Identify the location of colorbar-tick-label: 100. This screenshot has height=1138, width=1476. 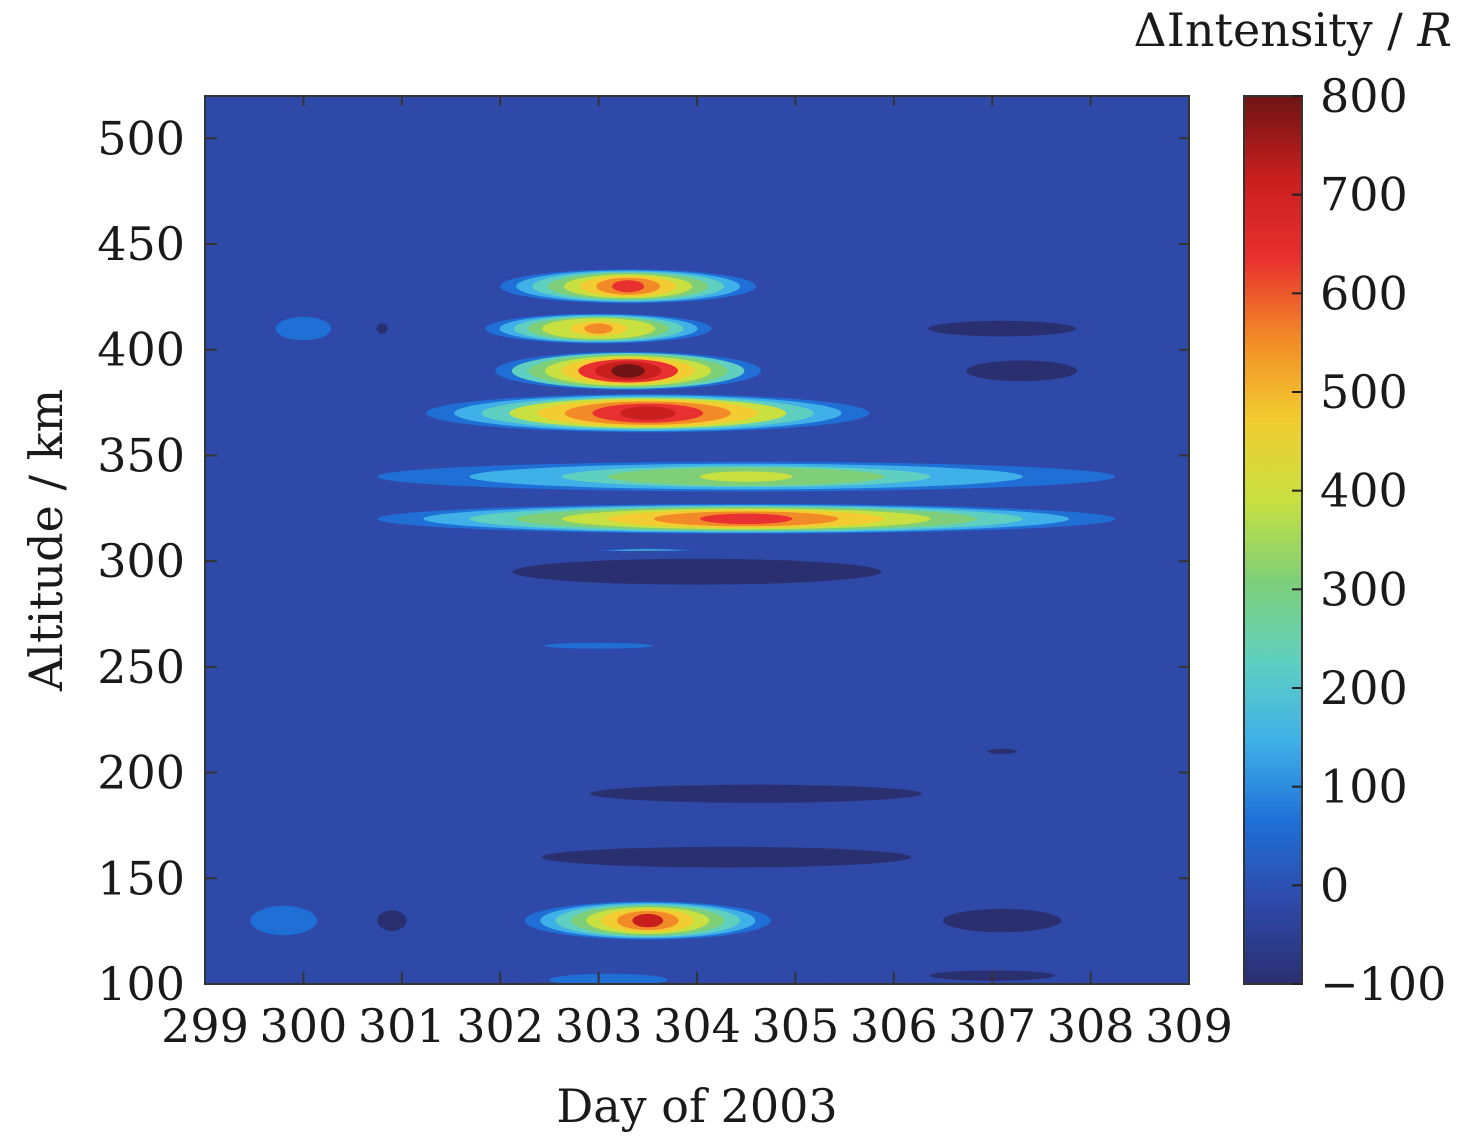
(1364, 787).